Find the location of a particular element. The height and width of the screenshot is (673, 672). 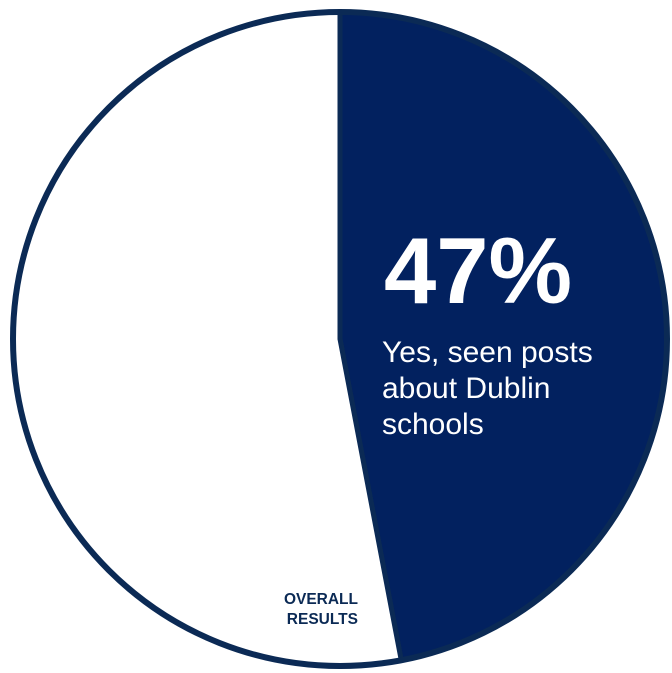

slice-label-line-1: Yes, seen posts is located at coordinates (487, 352).